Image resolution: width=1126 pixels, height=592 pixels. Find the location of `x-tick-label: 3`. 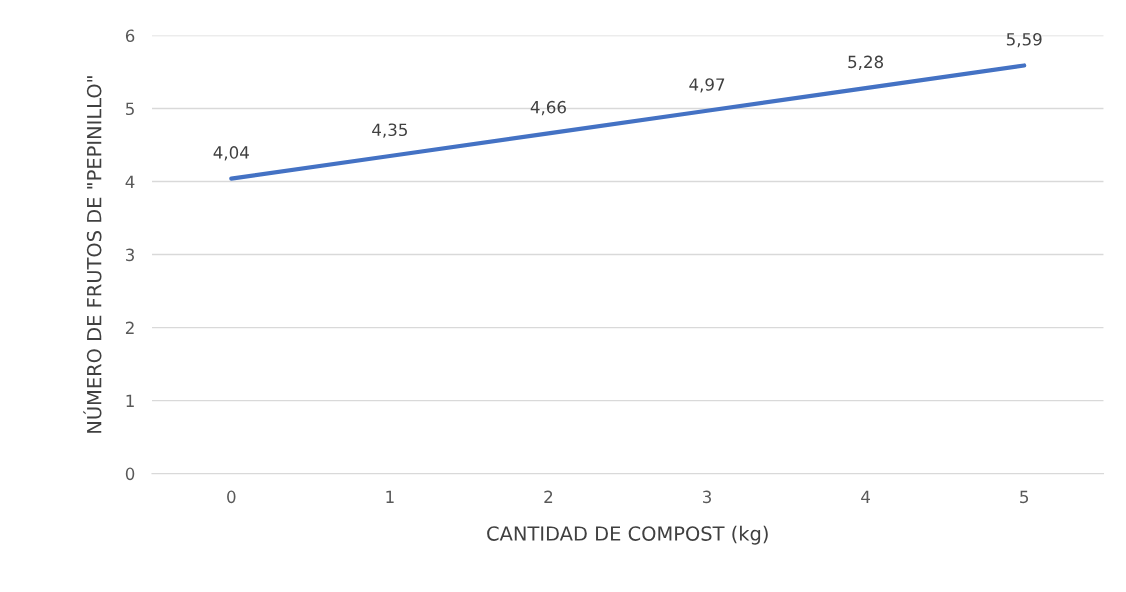

x-tick-label: 3 is located at coordinates (707, 497).